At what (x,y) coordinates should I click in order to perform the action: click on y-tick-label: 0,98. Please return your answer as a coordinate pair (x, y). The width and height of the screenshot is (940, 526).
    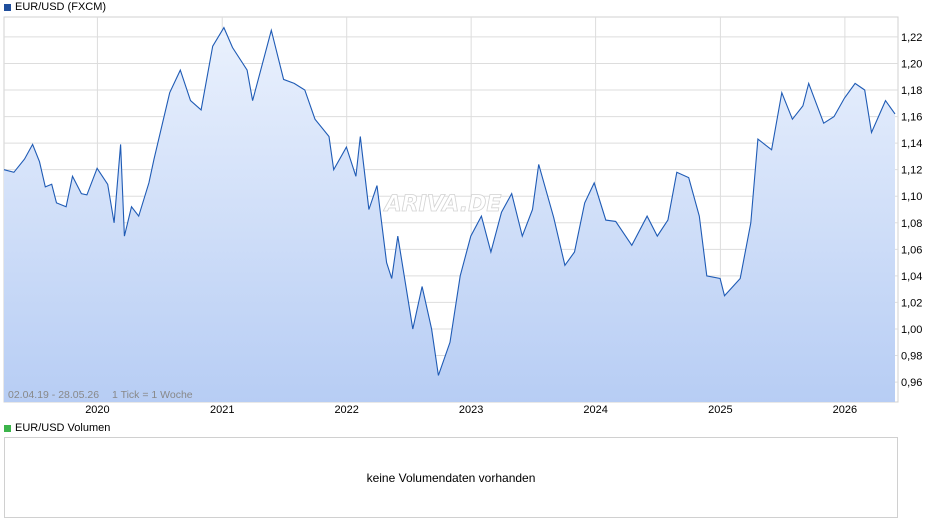
    Looking at the image, I should click on (911, 357).